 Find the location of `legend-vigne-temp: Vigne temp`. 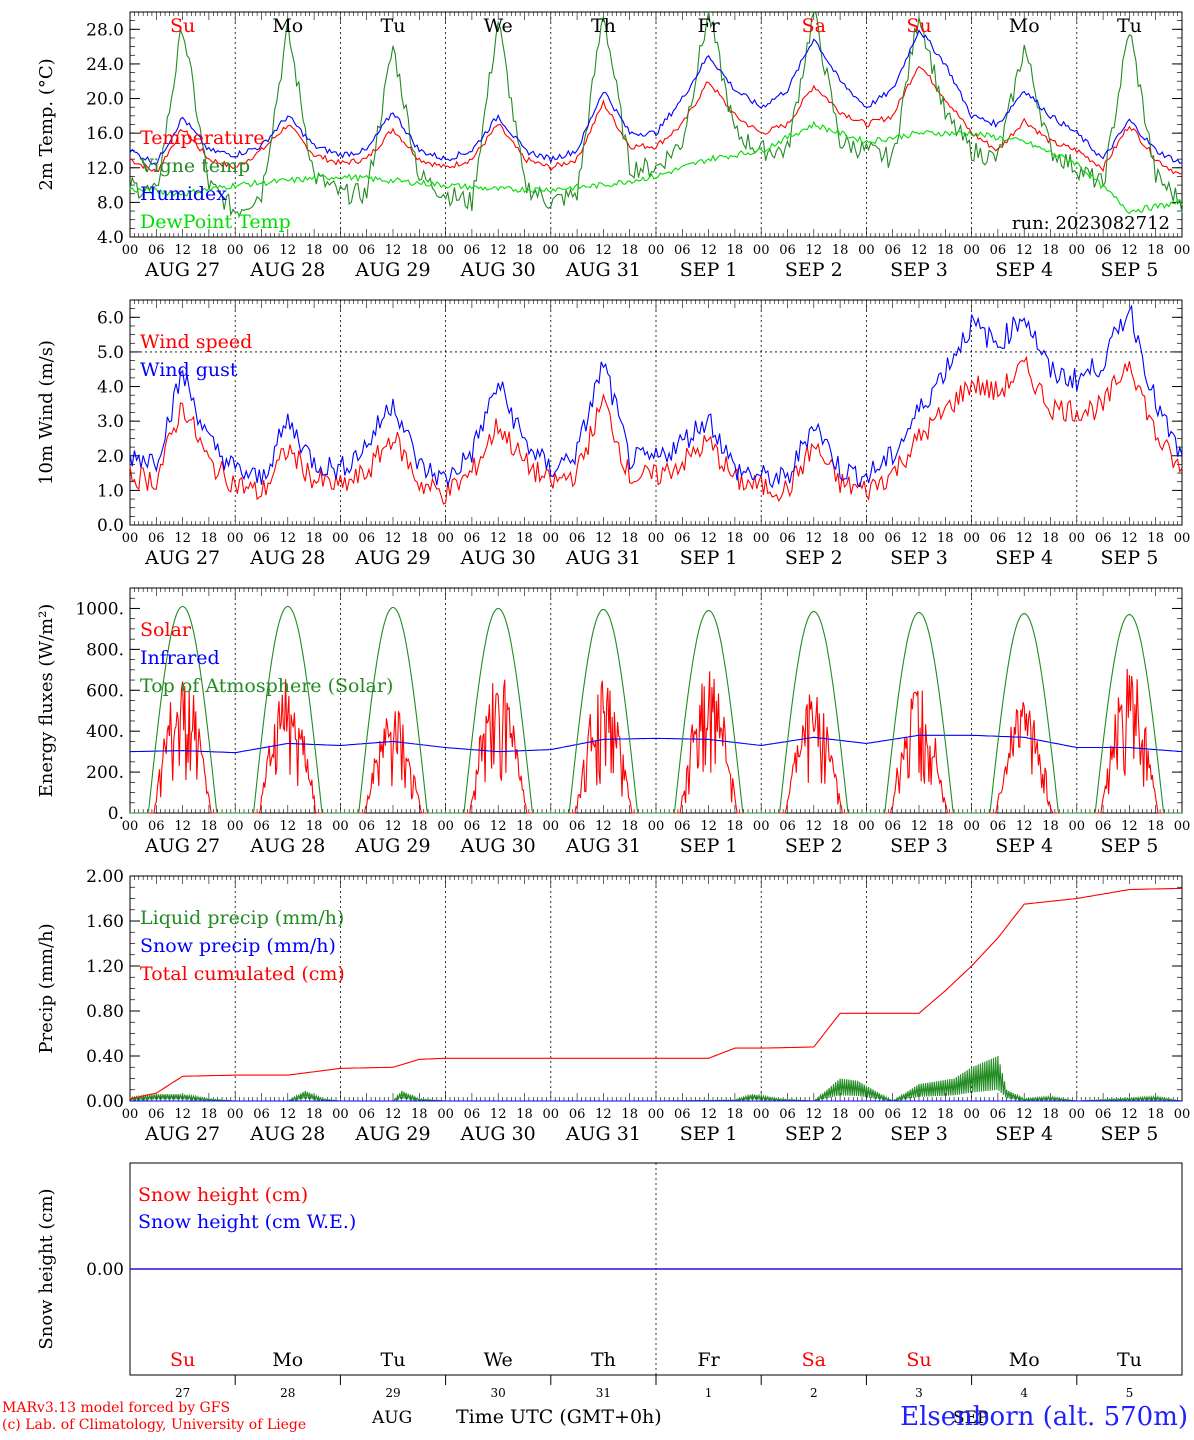

legend-vigne-temp: Vigne temp is located at coordinates (194, 166).